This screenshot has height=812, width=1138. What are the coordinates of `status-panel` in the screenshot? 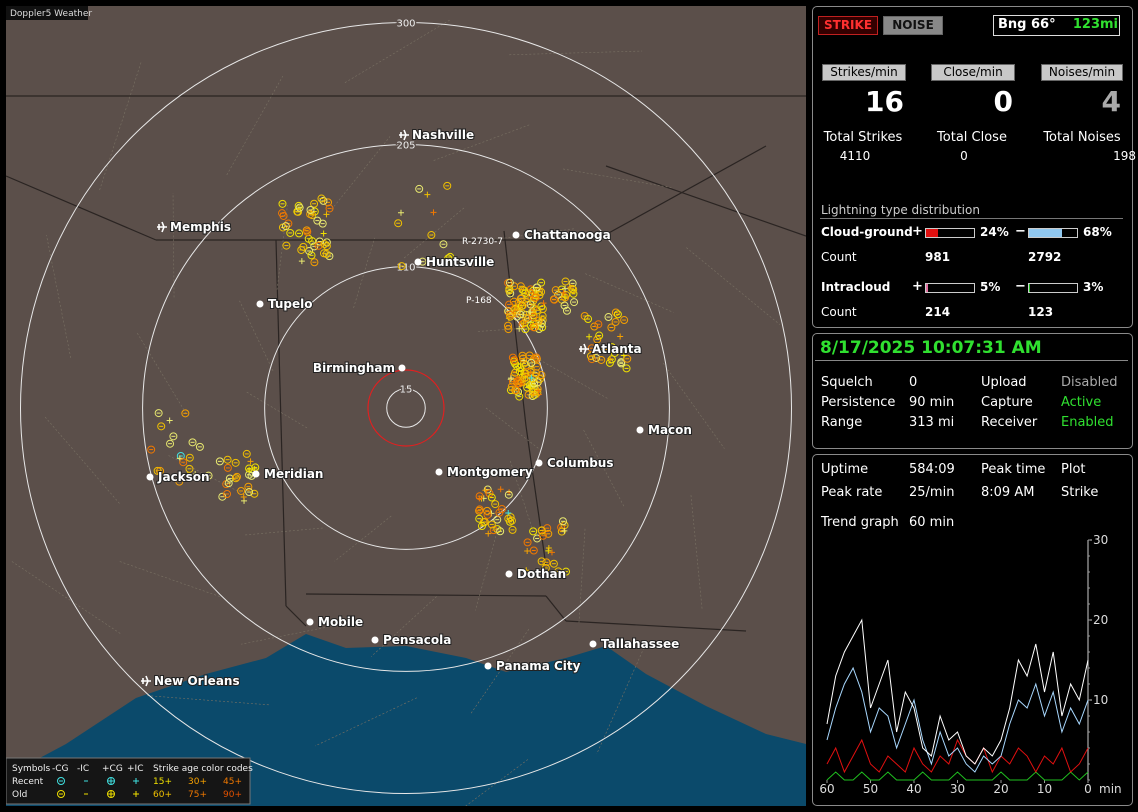 It's located at (972, 391).